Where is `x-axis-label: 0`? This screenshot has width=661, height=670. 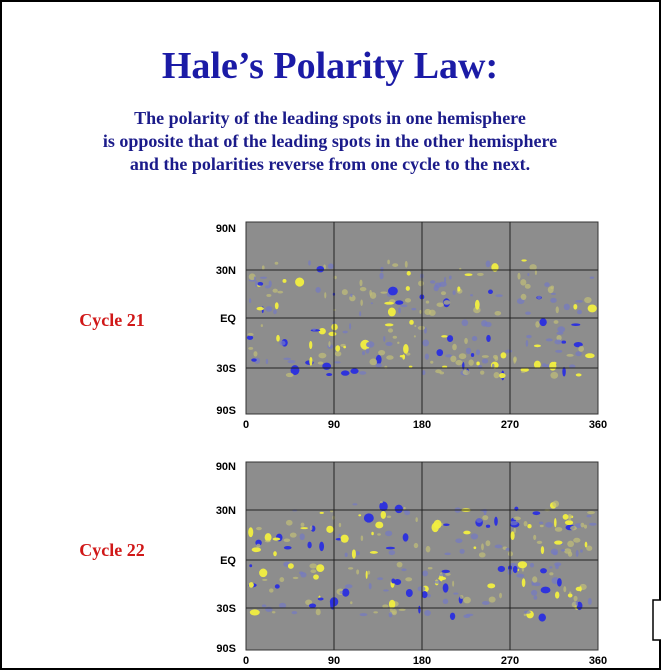
x-axis-label: 0 is located at coordinates (246, 661).